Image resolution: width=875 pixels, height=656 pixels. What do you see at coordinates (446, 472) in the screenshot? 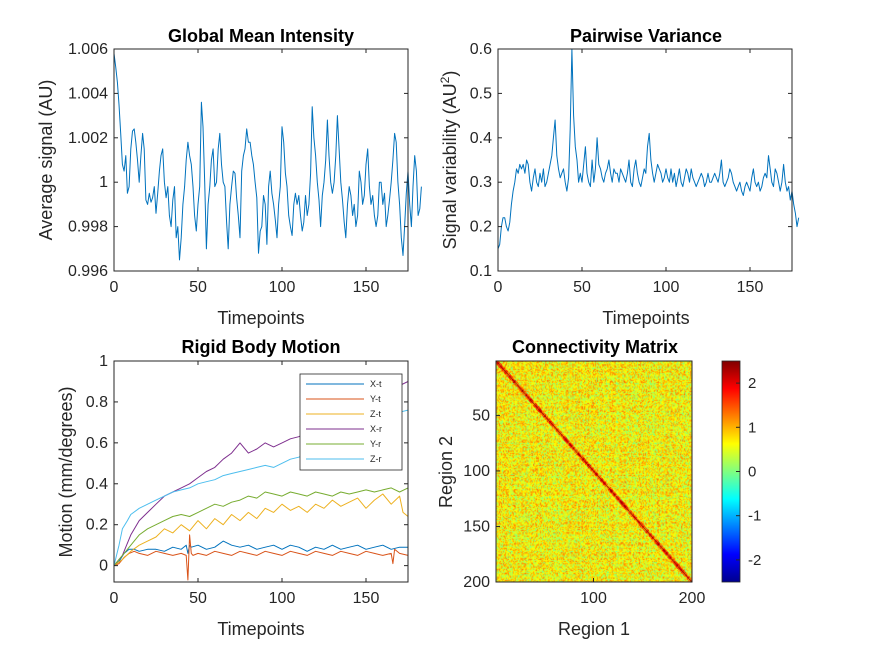
I see `y-axis-label: Region 2` at bounding box center [446, 472].